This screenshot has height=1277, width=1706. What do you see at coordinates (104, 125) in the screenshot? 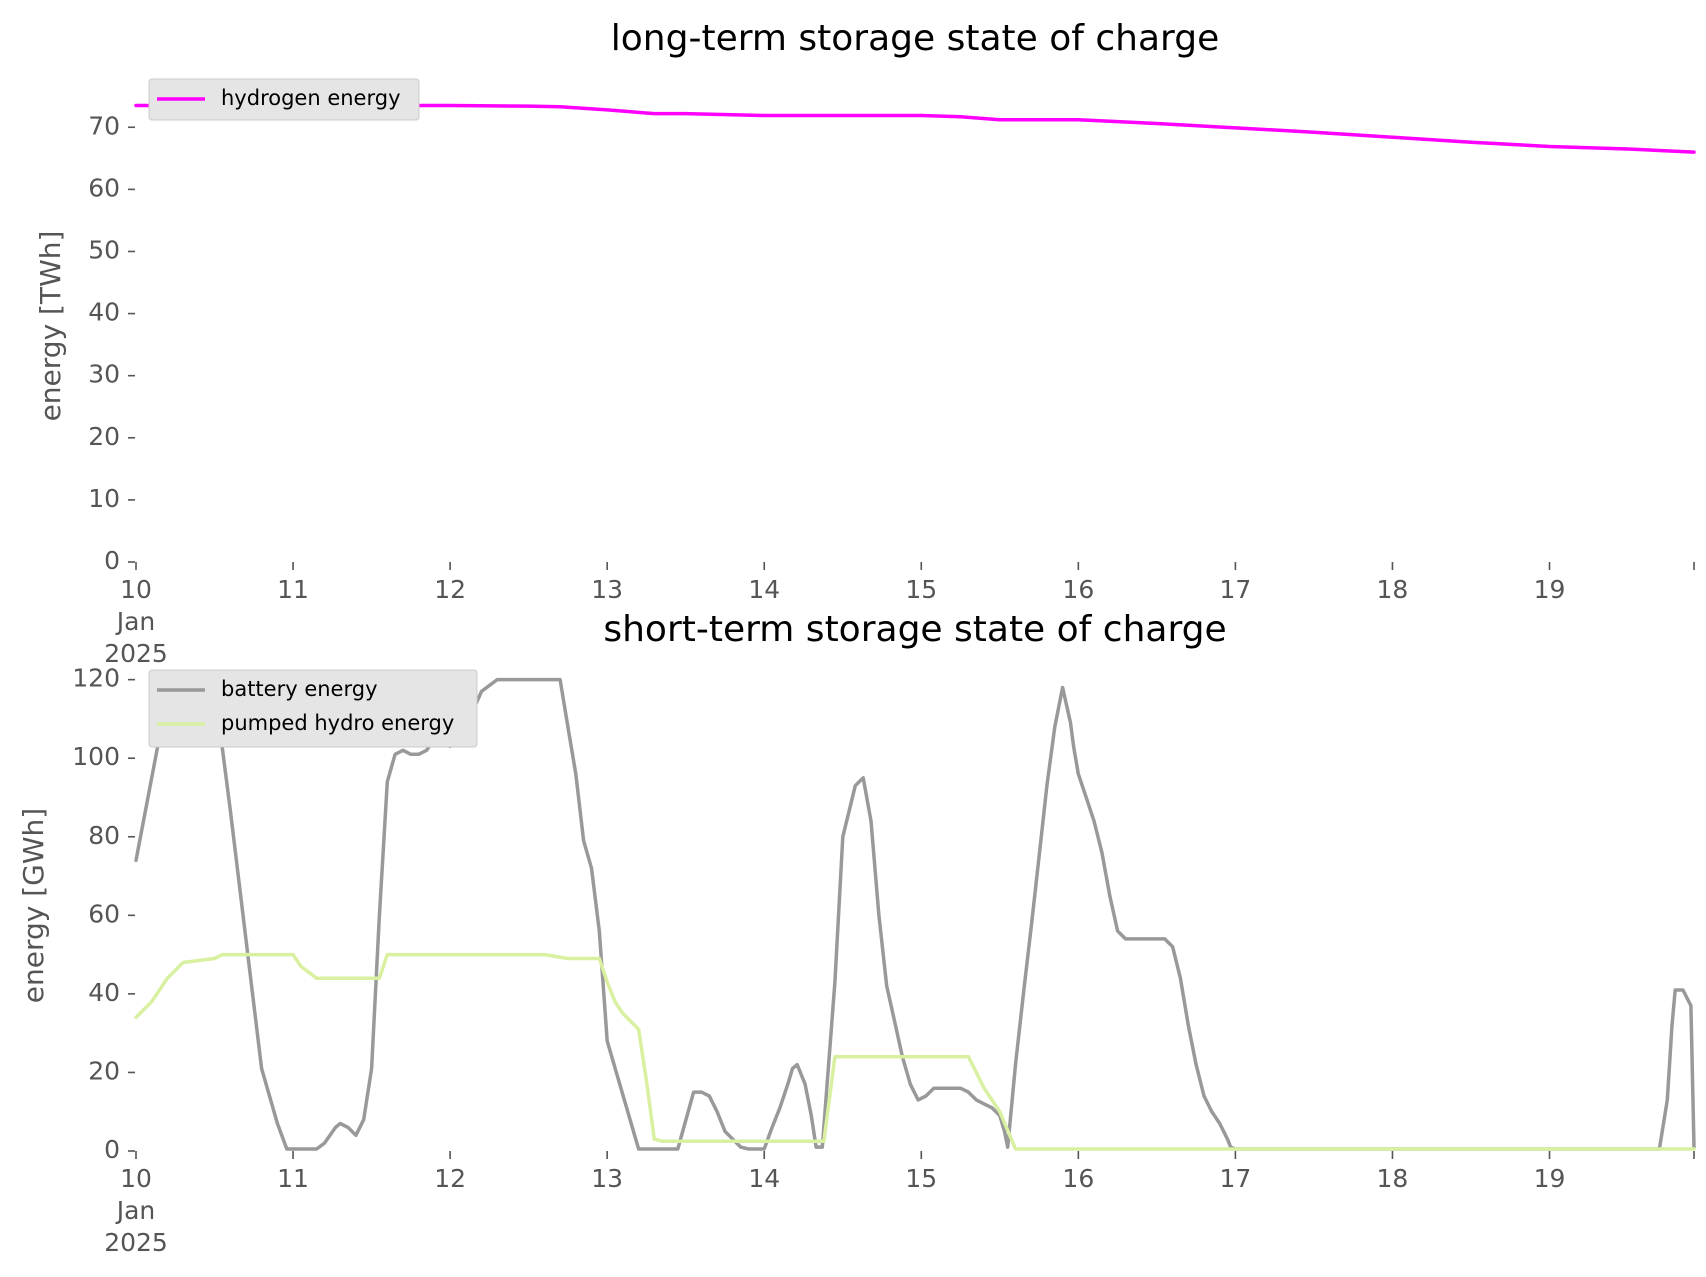
I see `y-tick-label: 70` at bounding box center [104, 125].